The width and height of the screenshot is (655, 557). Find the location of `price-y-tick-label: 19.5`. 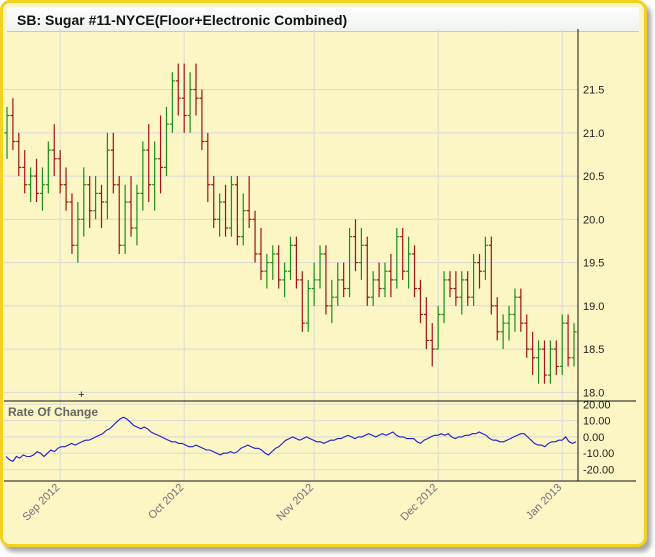

price-y-tick-label: 19.5 is located at coordinates (593, 264).